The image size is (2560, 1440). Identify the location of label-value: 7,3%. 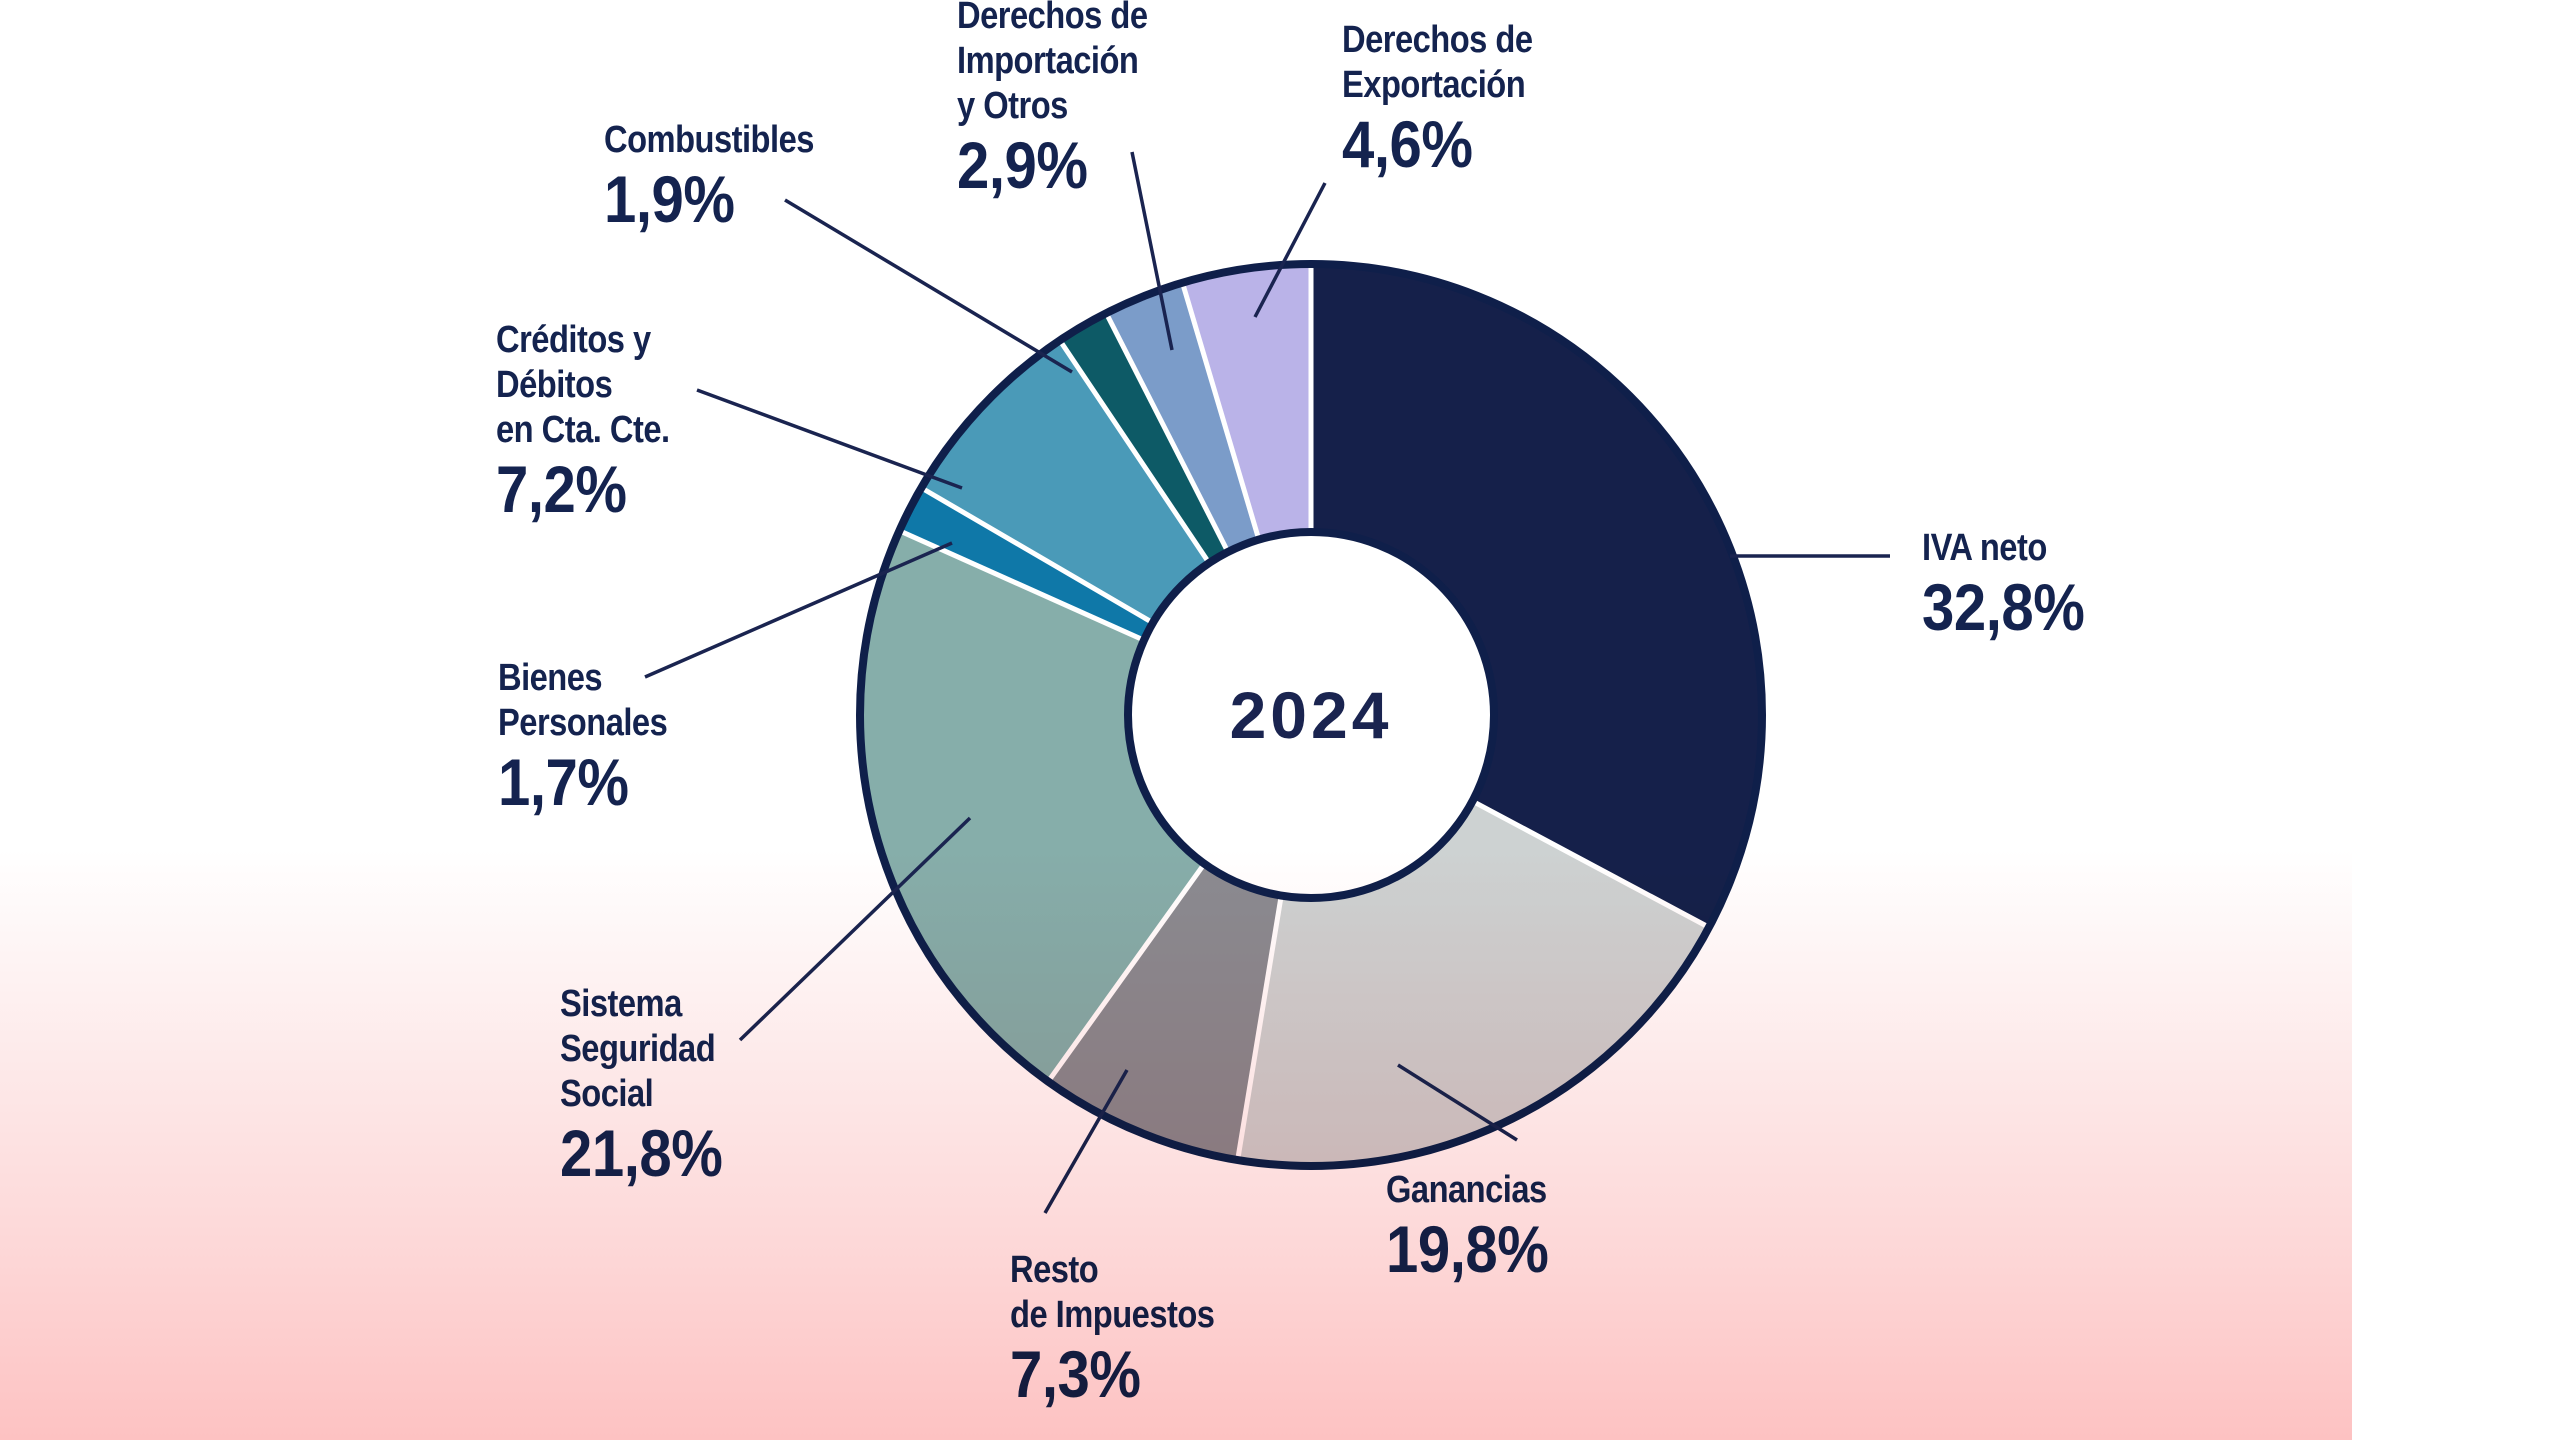
(1075, 1374).